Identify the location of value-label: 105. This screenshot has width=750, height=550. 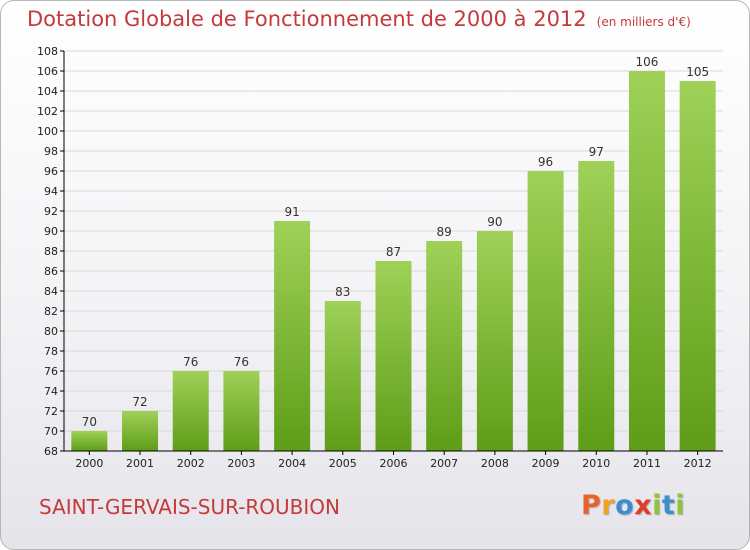
(697, 72).